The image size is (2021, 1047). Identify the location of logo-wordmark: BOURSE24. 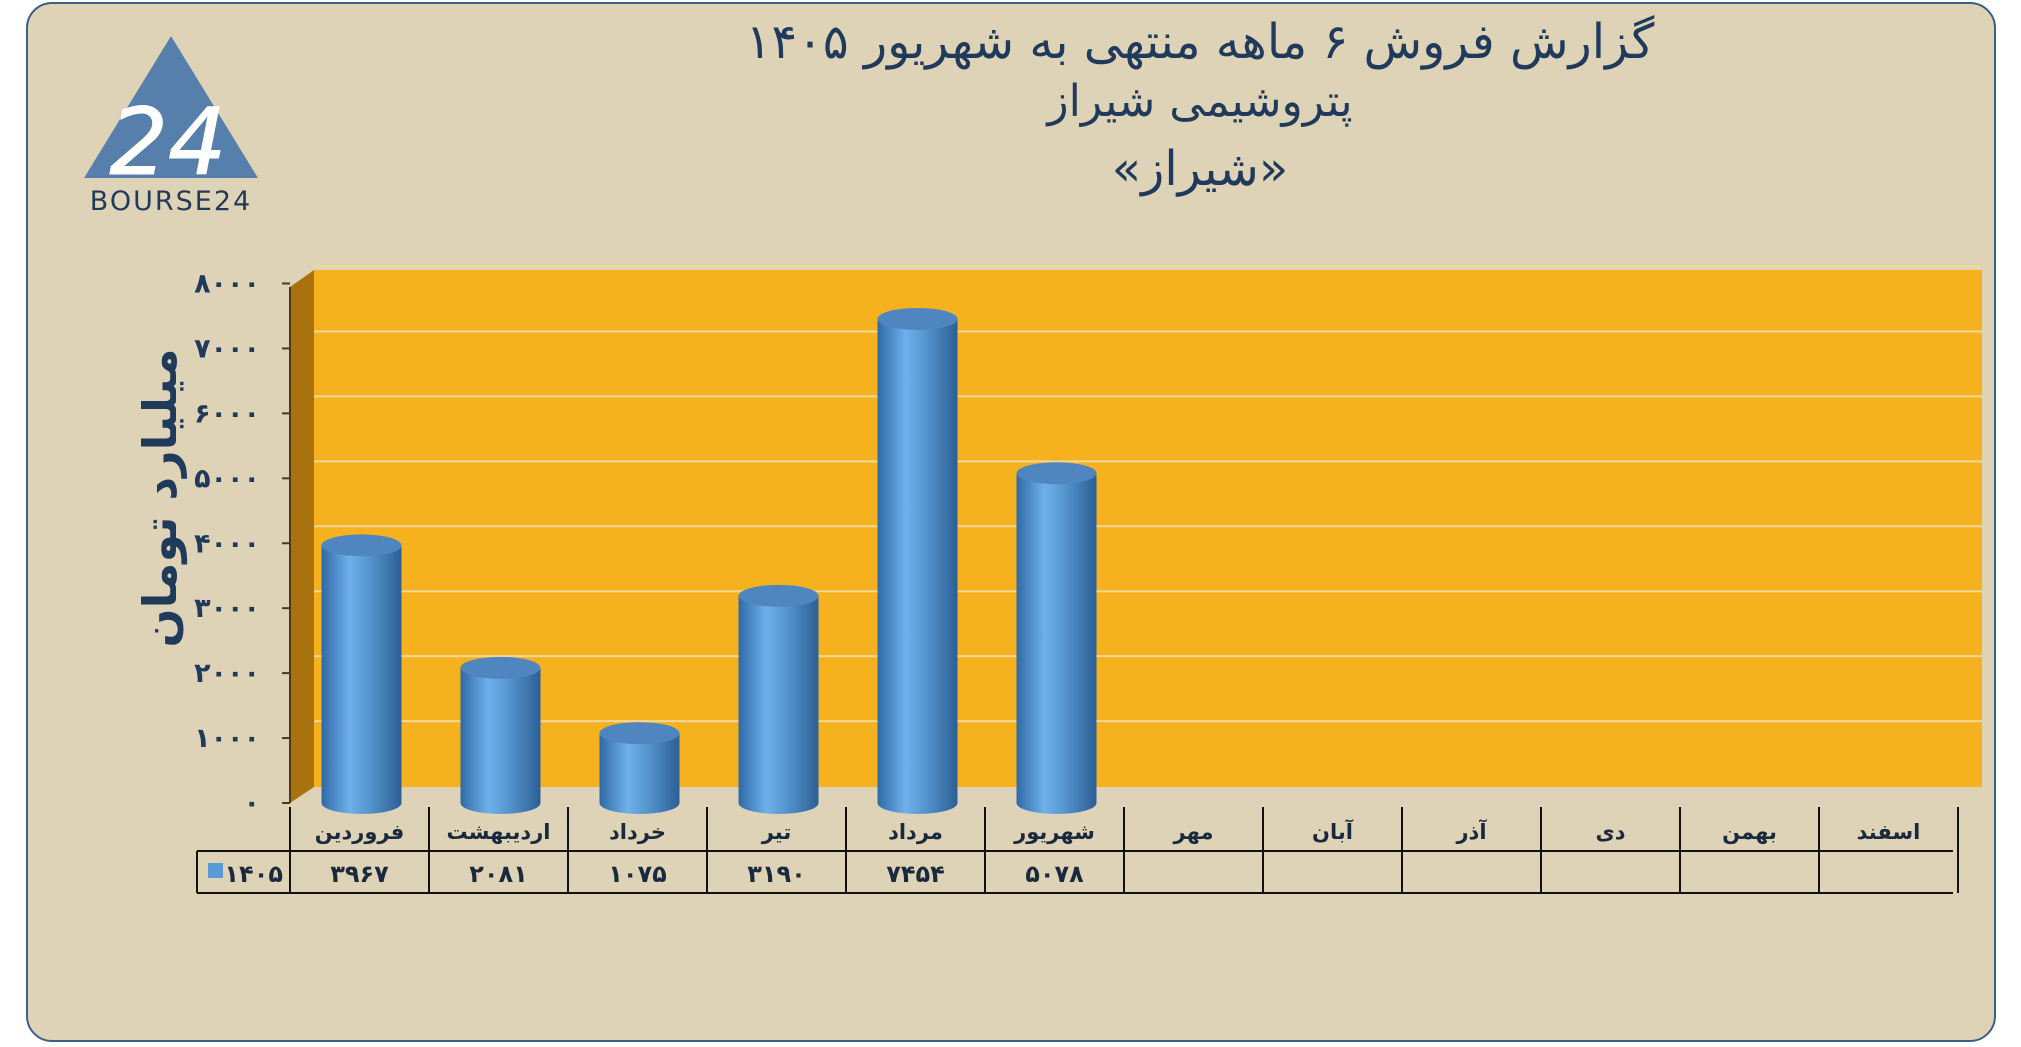
(171, 201).